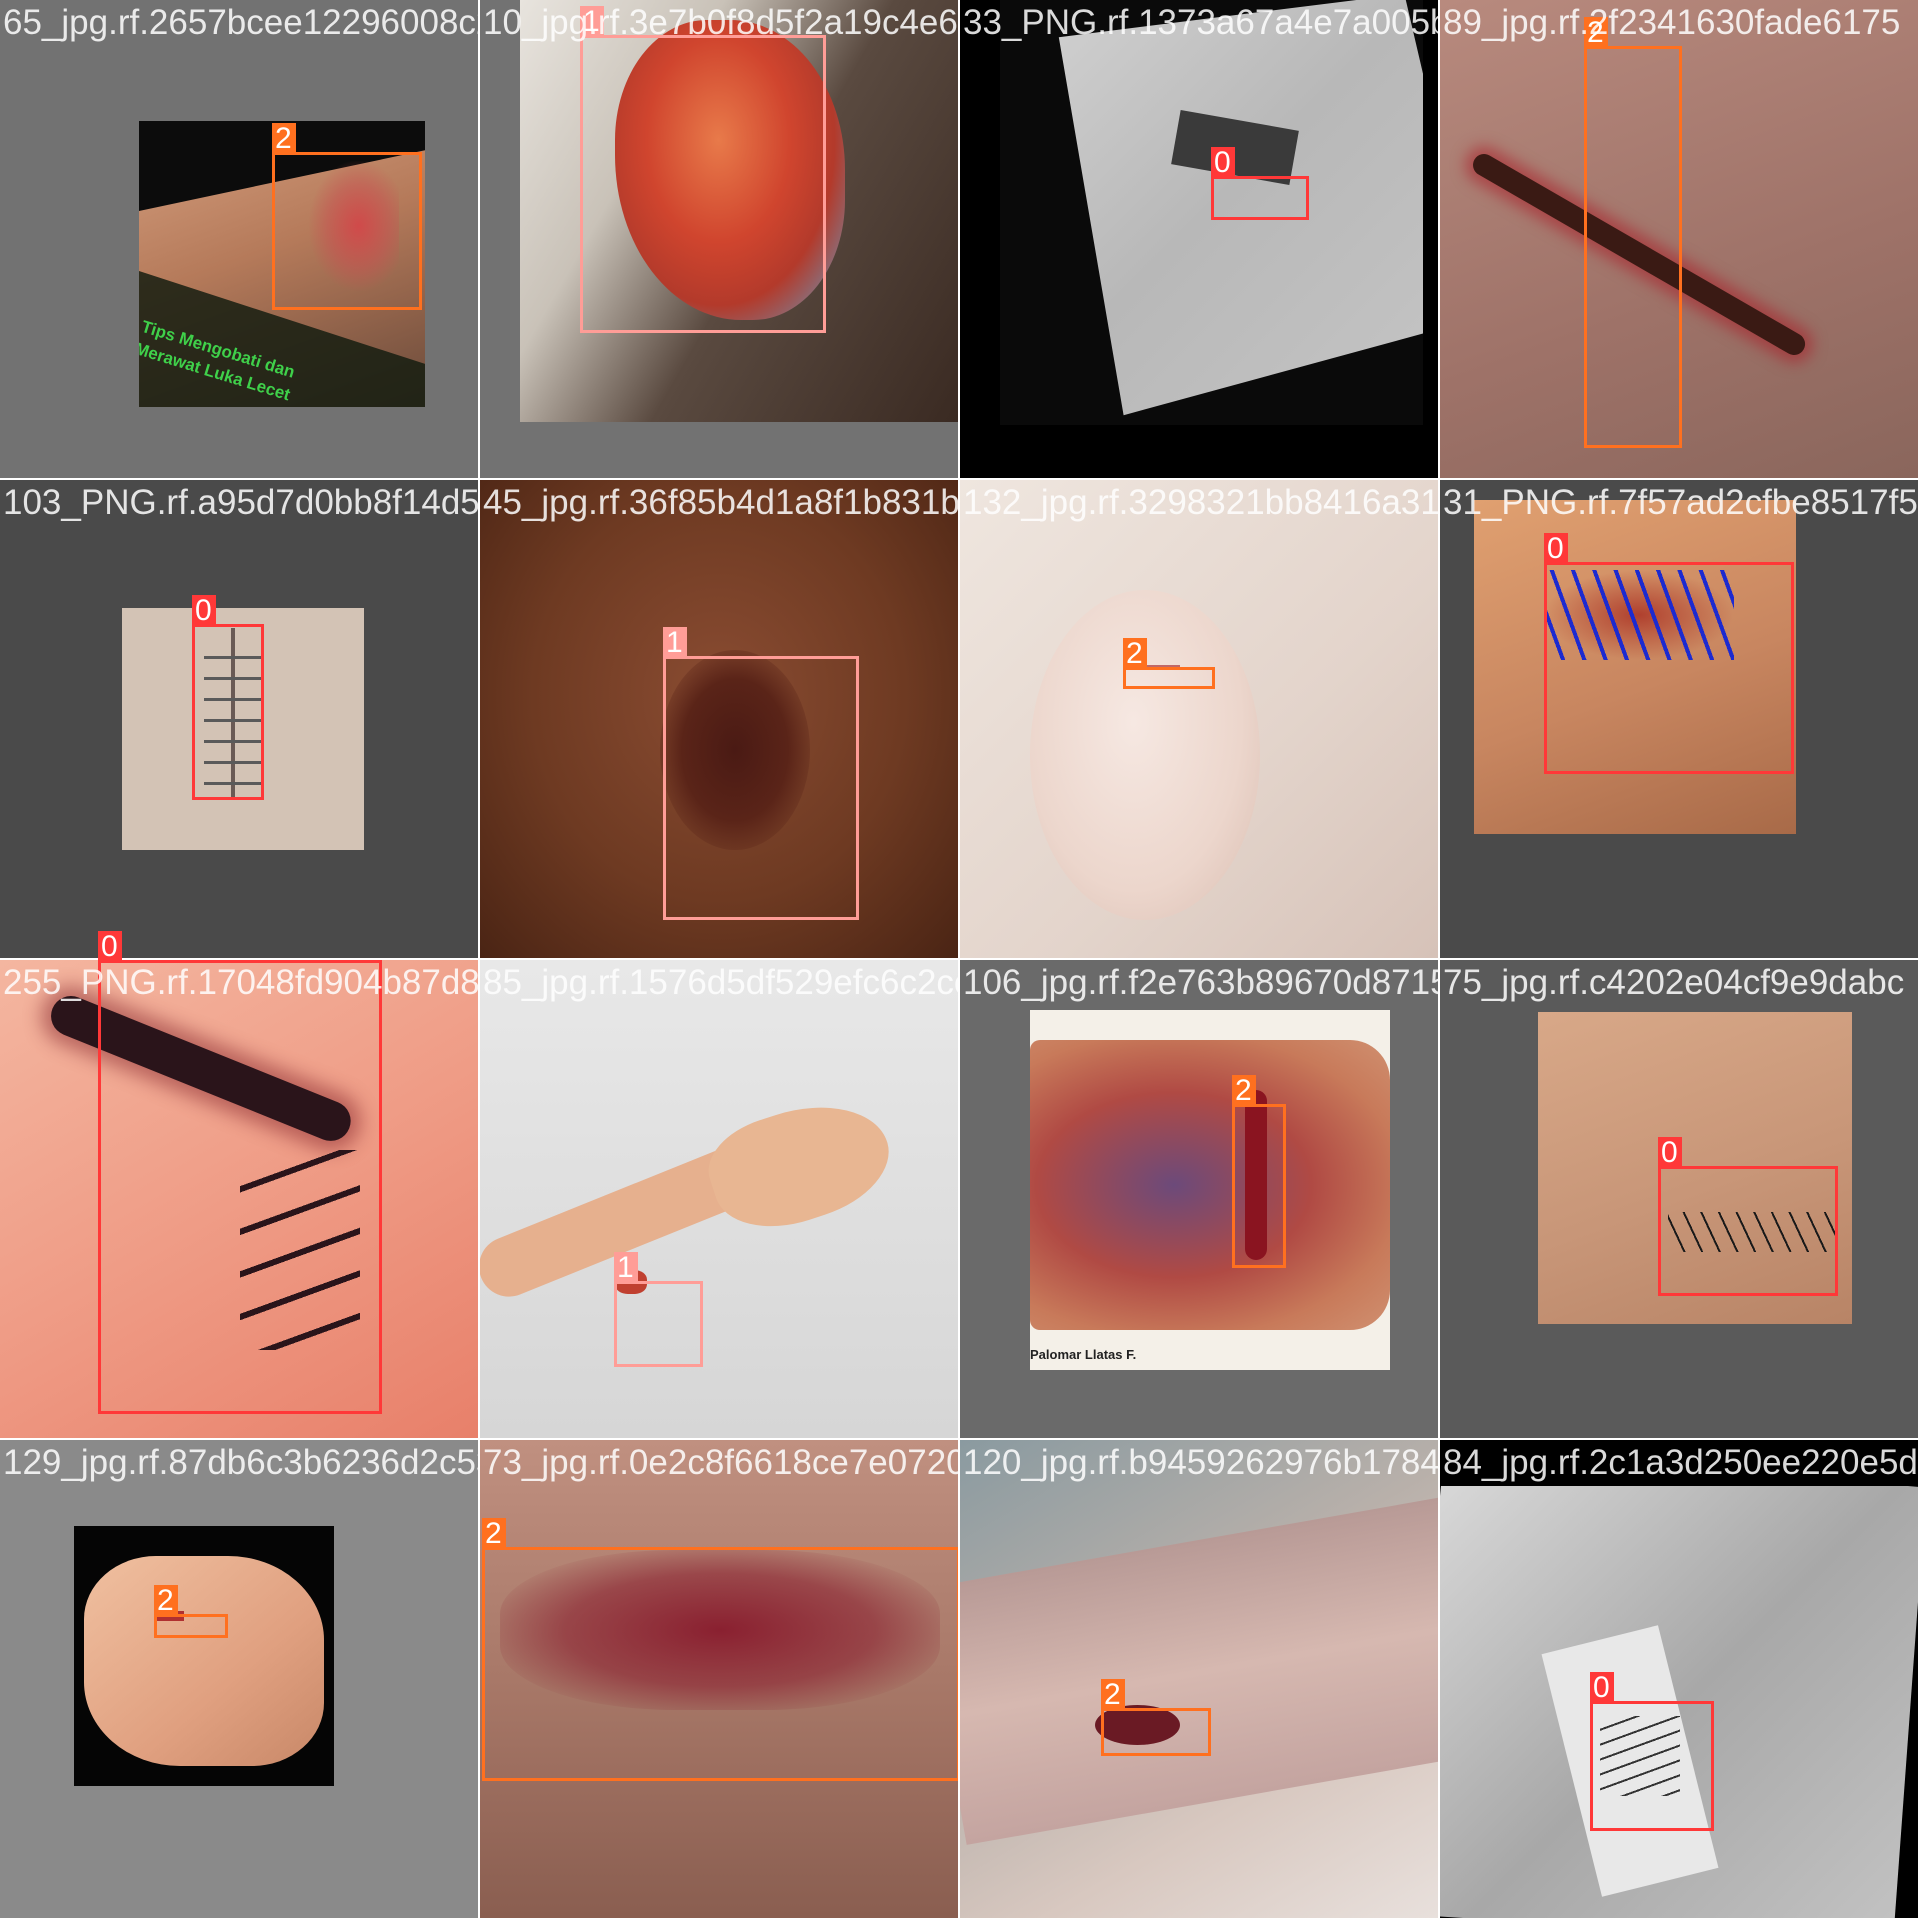 This screenshot has width=1920, height=1920. I want to click on mosaic-tile: 33_PNG.rf.1373a67a4e7a005b8cd1f775 0, so click(1199, 239).